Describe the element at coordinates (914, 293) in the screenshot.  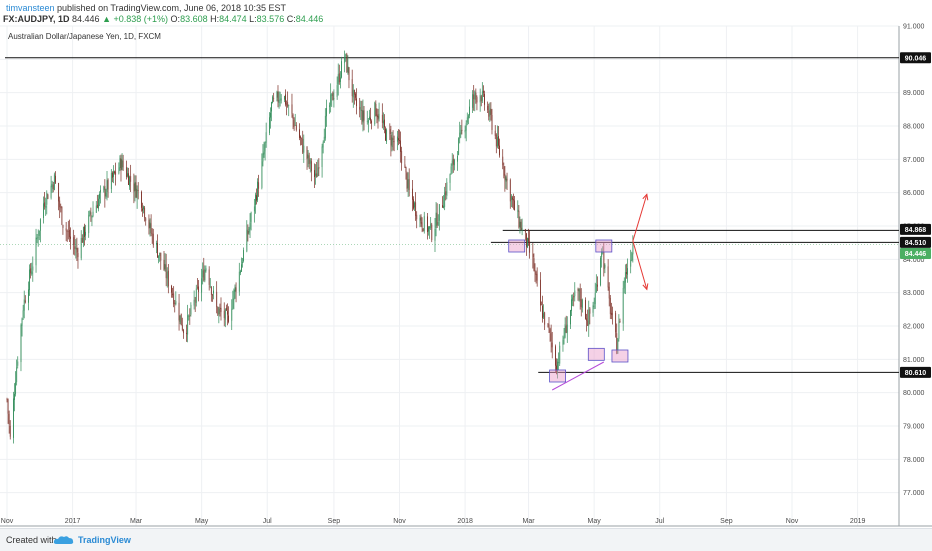
I see `price-tick-label: 83.000` at that location.